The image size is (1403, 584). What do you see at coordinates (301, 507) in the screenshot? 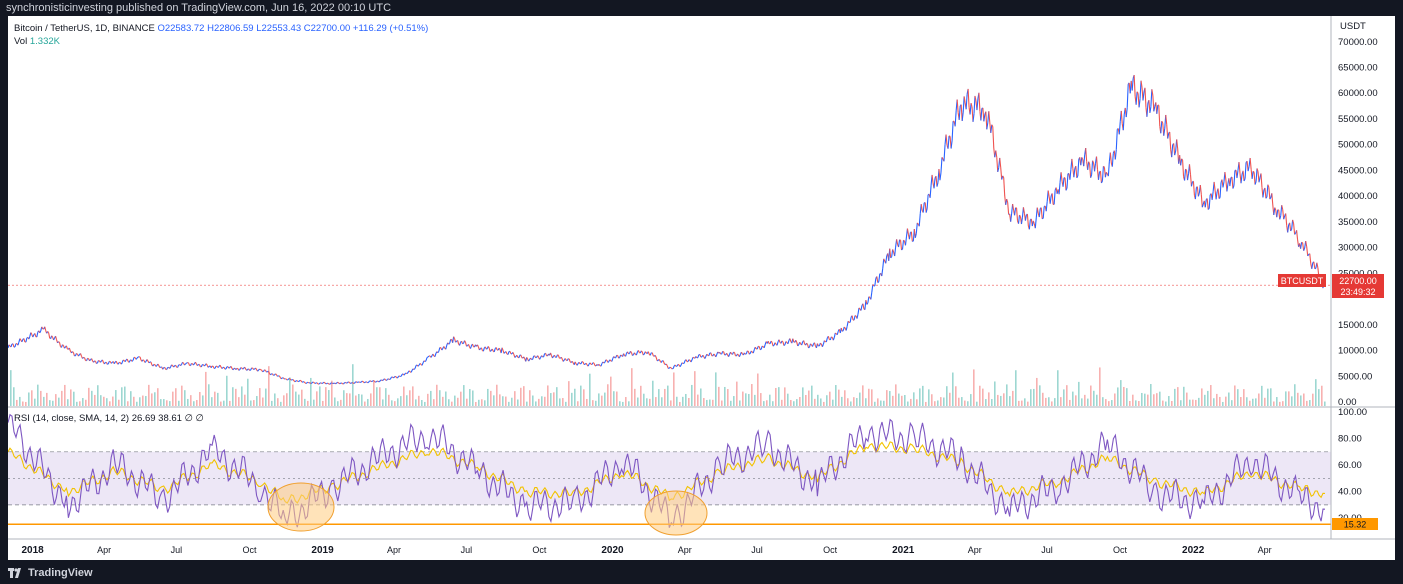
I see `highlight-circle-2018` at bounding box center [301, 507].